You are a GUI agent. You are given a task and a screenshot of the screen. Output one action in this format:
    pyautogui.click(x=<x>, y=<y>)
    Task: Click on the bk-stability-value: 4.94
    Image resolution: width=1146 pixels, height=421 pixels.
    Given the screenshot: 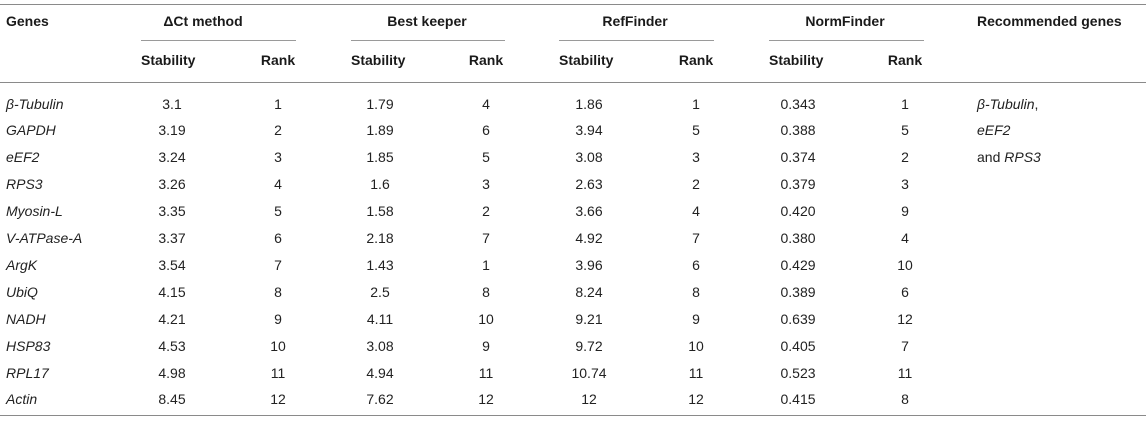 What is the action you would take?
    pyautogui.click(x=380, y=373)
    